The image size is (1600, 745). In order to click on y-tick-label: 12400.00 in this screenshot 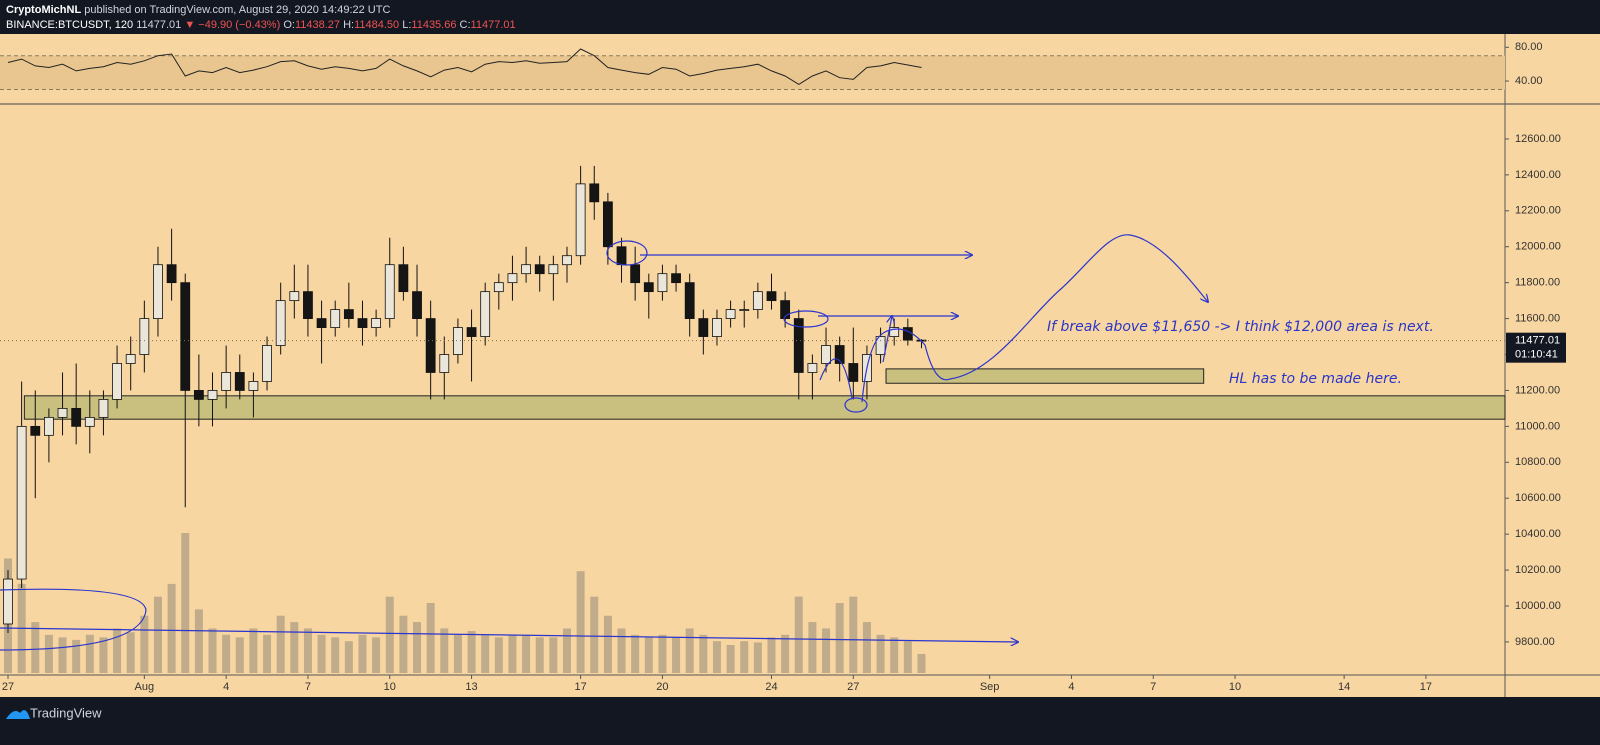, I will do `click(1538, 175)`.